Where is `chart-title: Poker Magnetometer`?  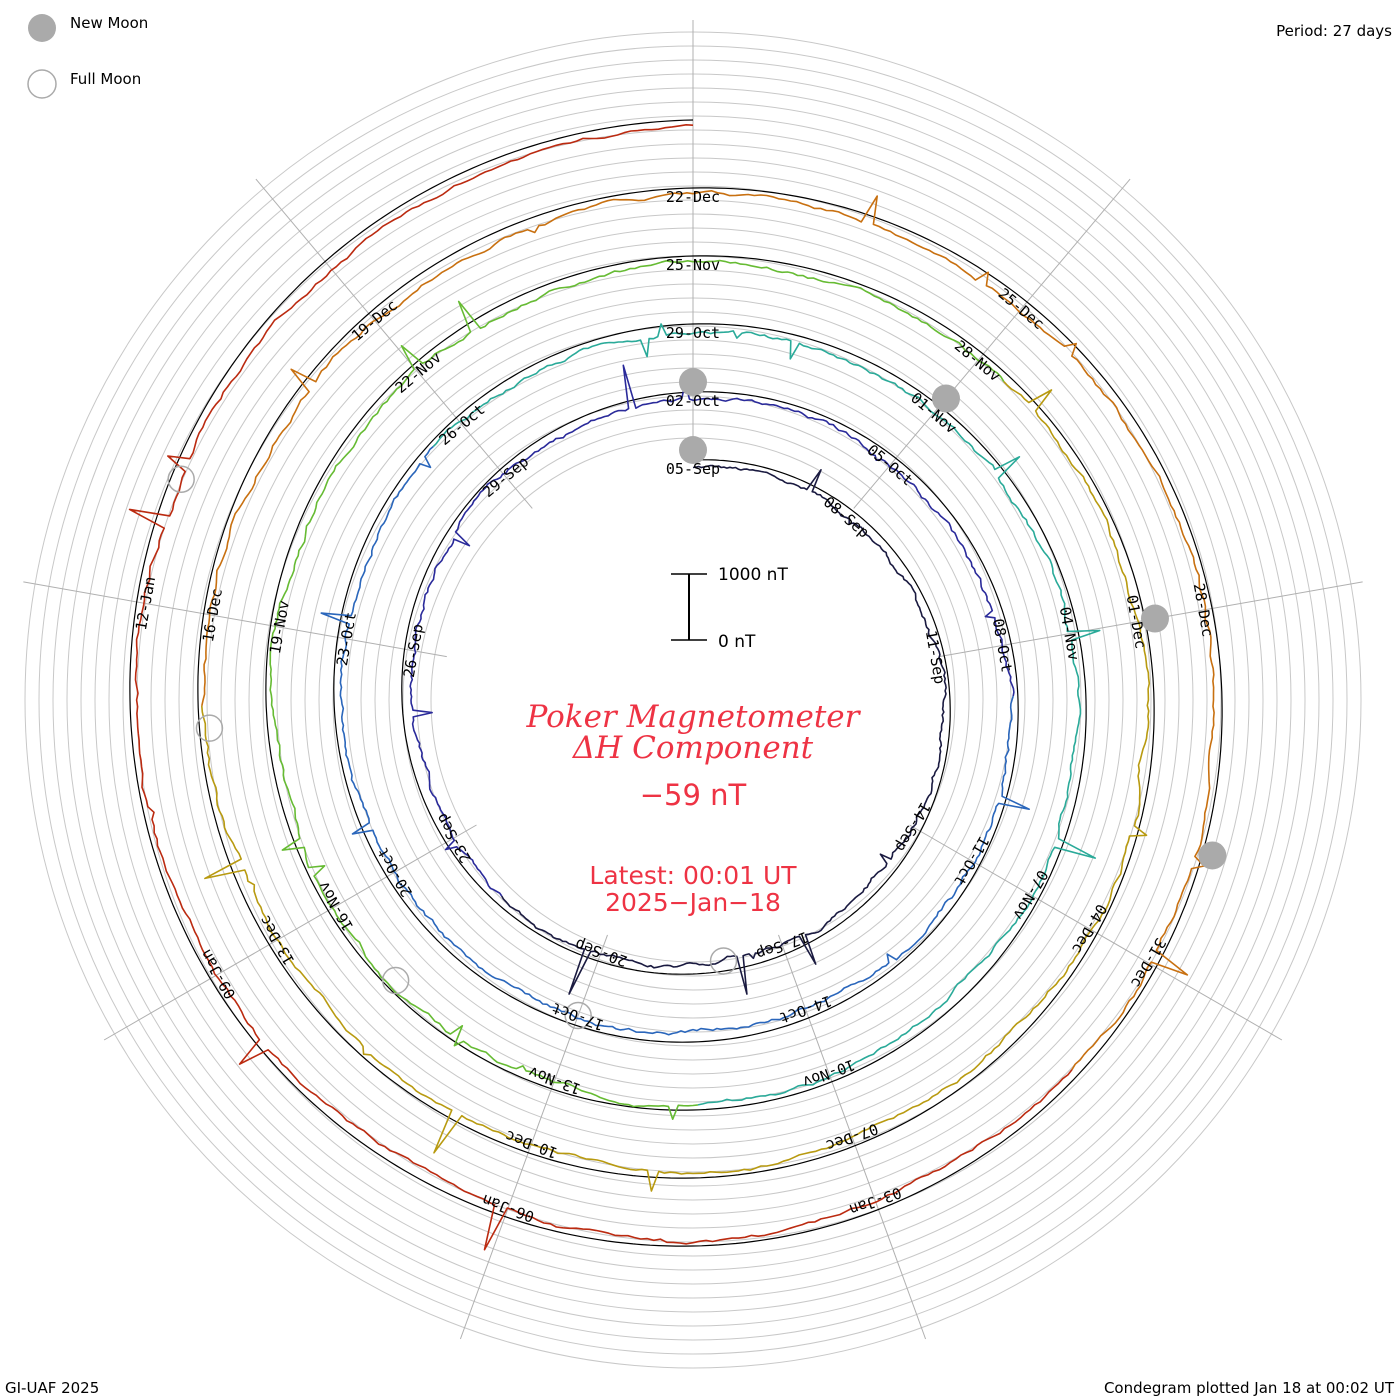
chart-title: Poker Magnetometer is located at coordinates (694, 717).